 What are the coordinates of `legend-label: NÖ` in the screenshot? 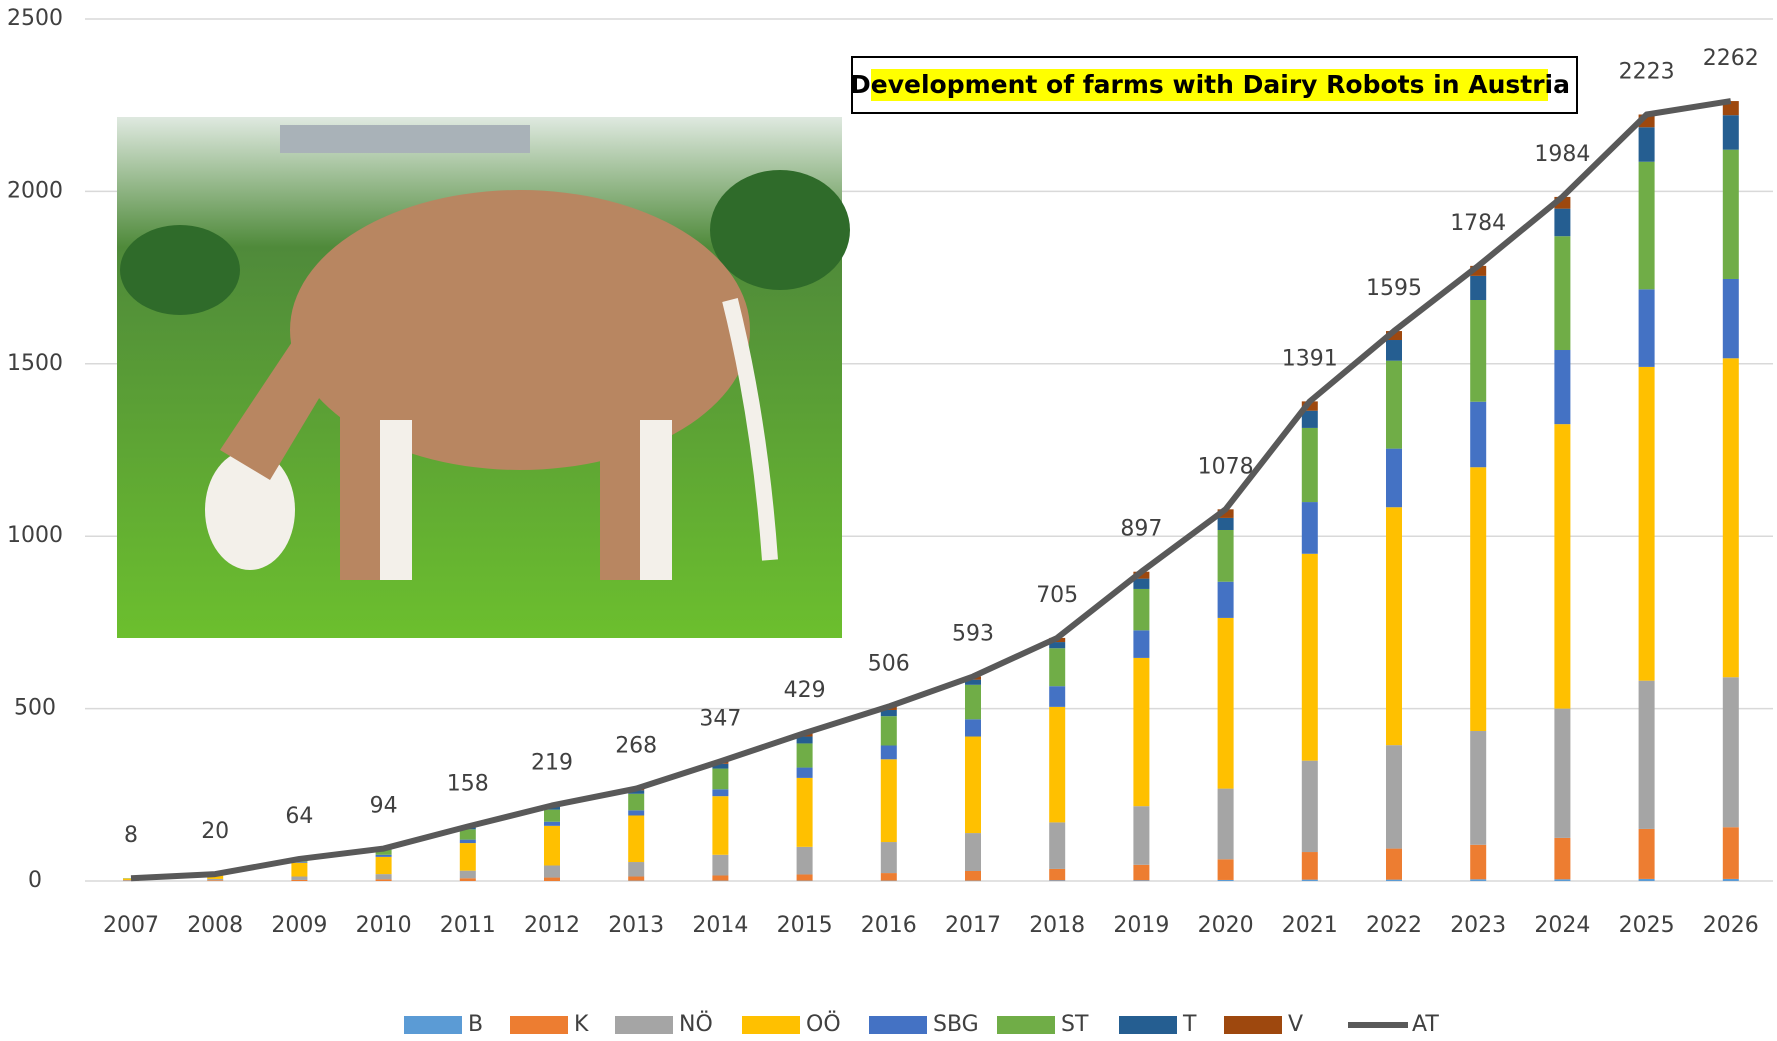 It's located at (696, 1024).